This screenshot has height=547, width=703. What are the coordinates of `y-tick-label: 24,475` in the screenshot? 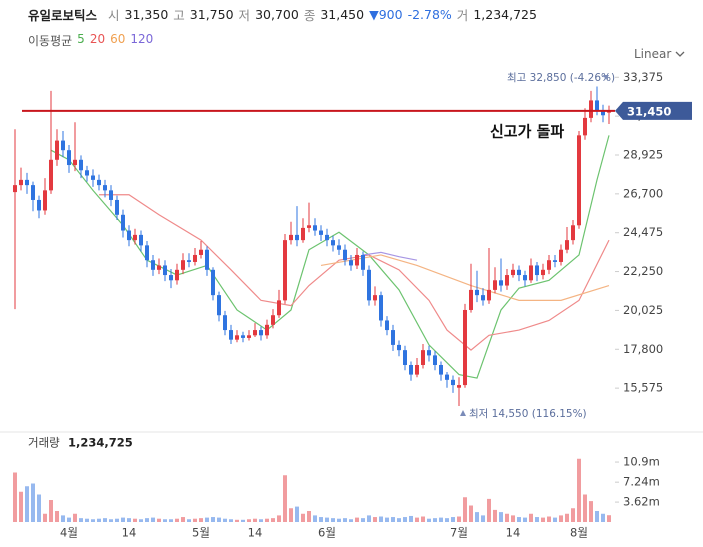 It's located at (643, 232).